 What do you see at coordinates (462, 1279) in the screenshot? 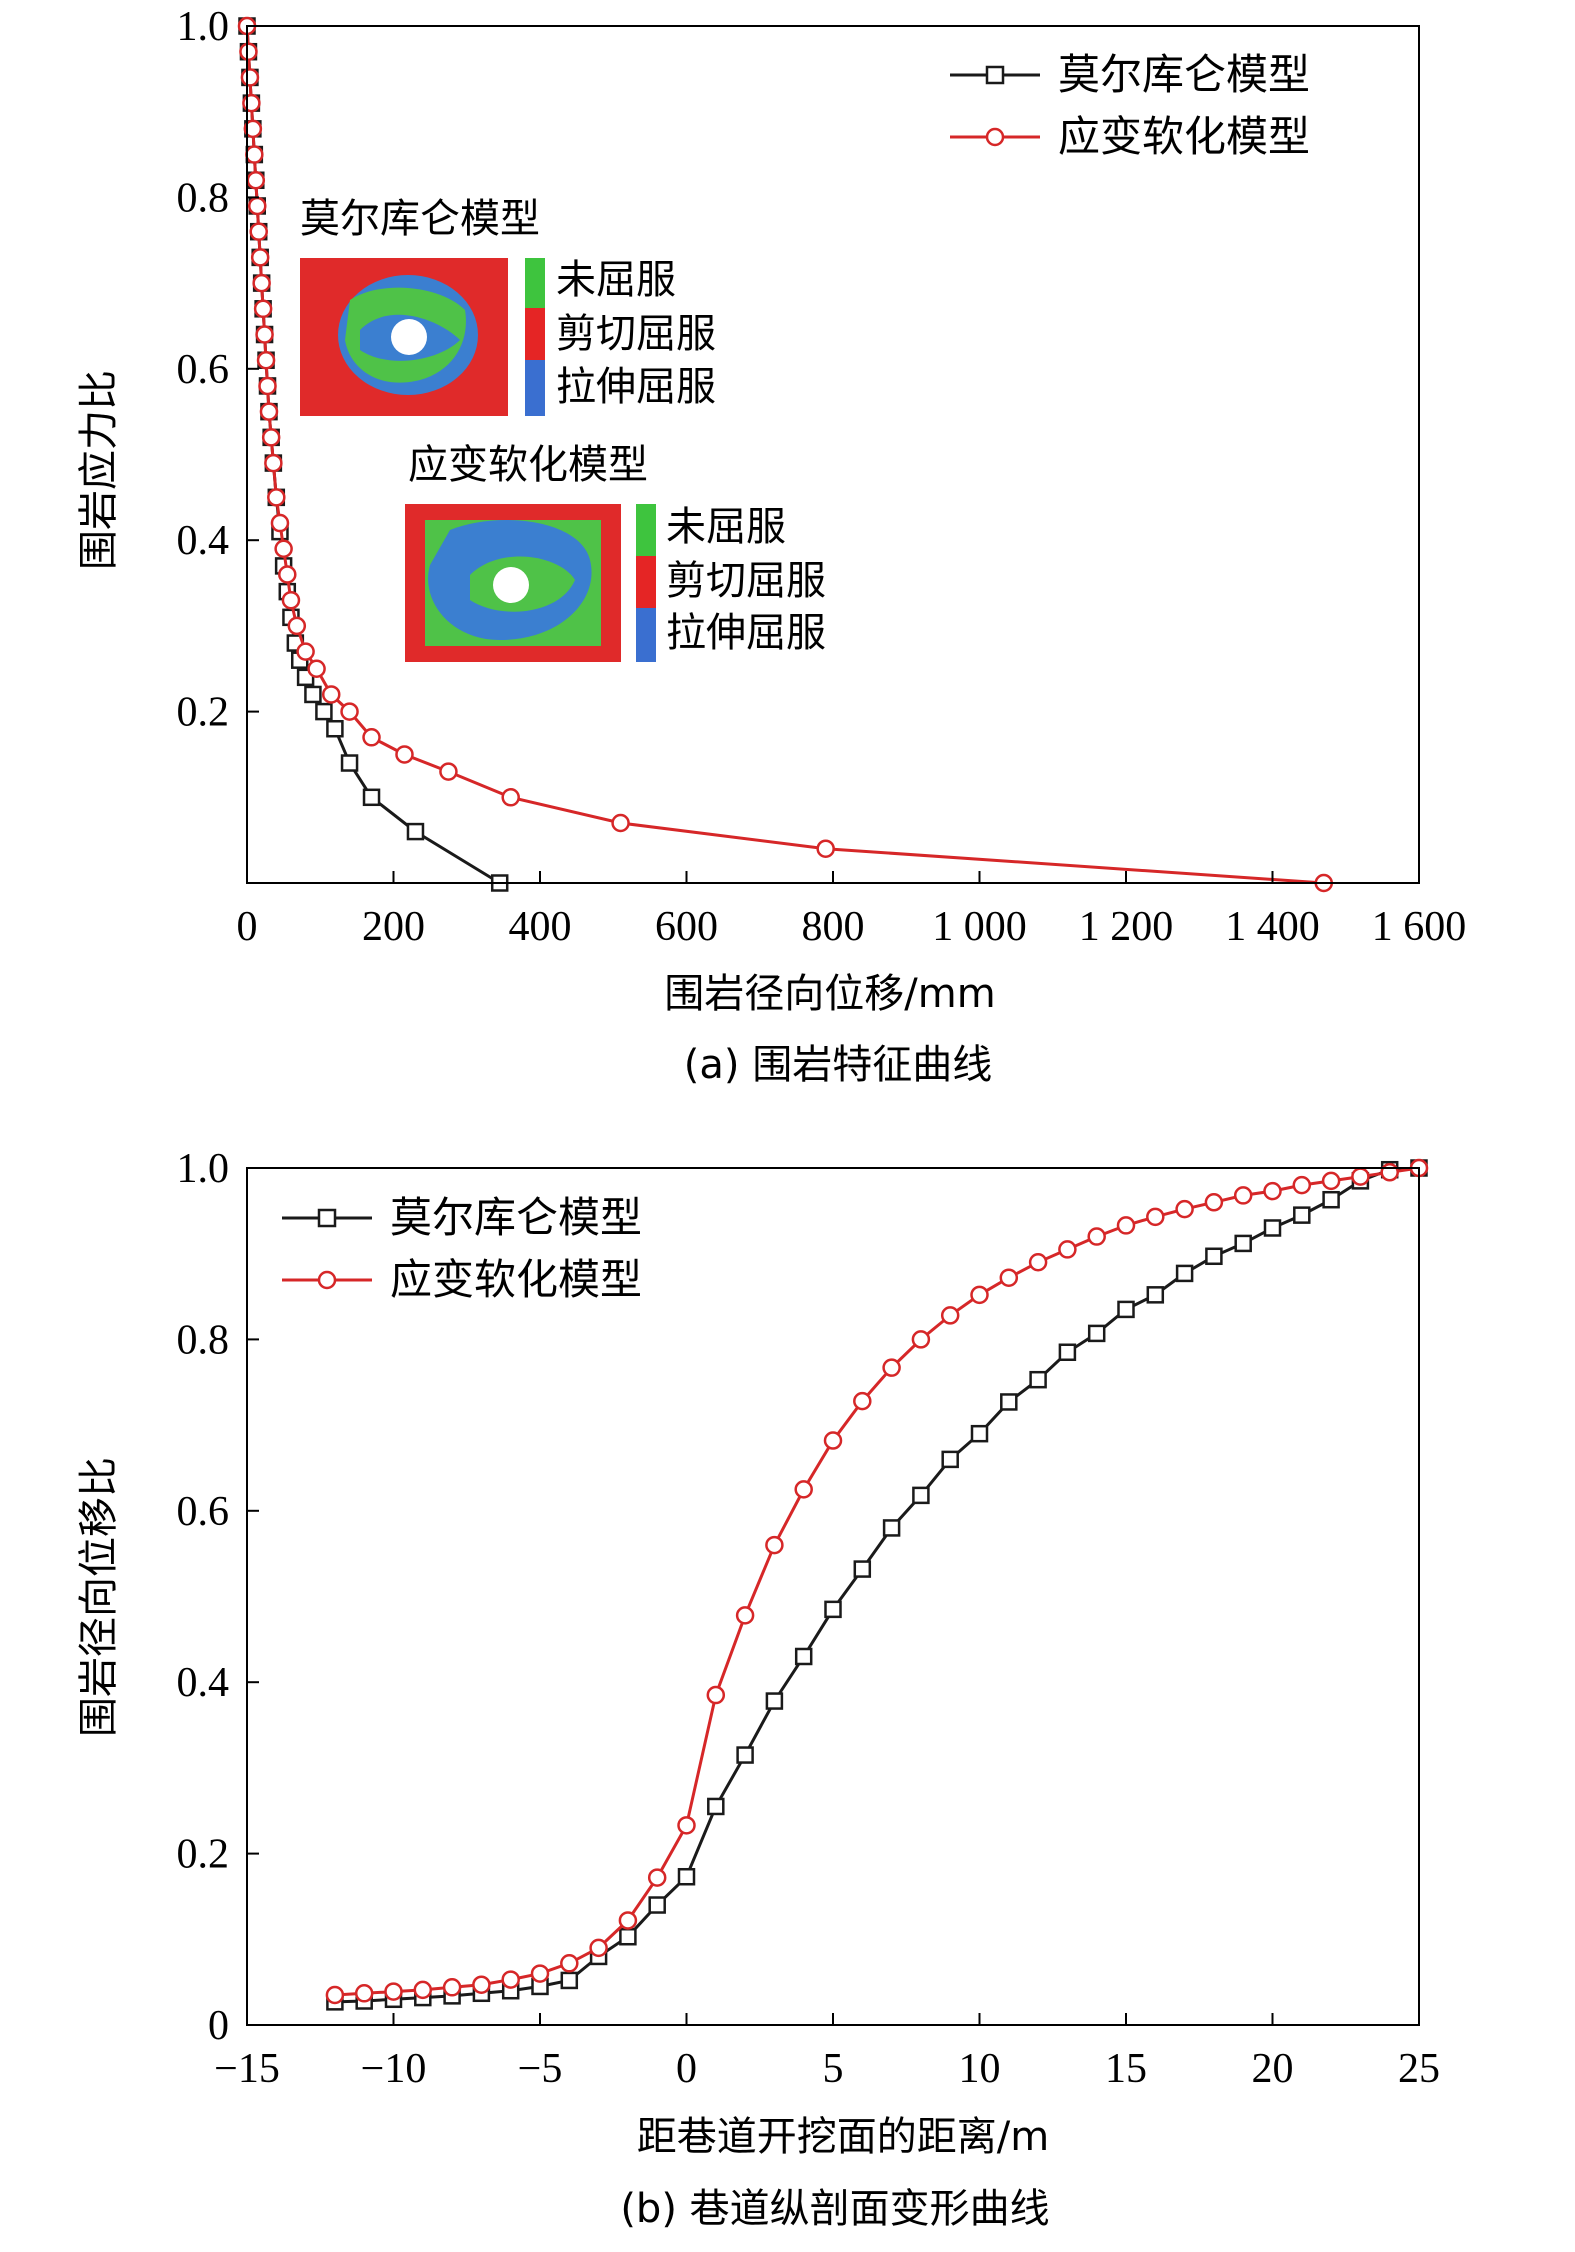
I see `chart-b-legend-soft: 应变软化模型` at bounding box center [462, 1279].